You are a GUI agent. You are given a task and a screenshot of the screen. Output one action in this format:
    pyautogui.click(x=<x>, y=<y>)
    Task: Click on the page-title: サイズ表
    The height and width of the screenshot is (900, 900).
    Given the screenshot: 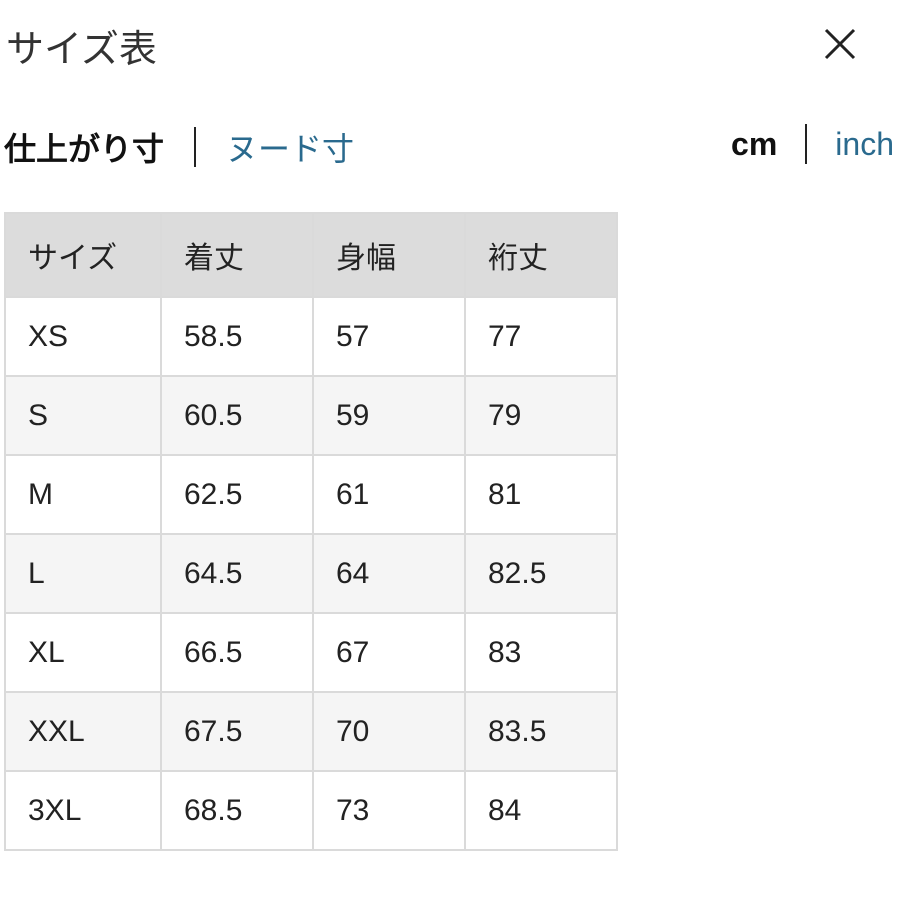 What is the action you would take?
    pyautogui.click(x=81, y=49)
    